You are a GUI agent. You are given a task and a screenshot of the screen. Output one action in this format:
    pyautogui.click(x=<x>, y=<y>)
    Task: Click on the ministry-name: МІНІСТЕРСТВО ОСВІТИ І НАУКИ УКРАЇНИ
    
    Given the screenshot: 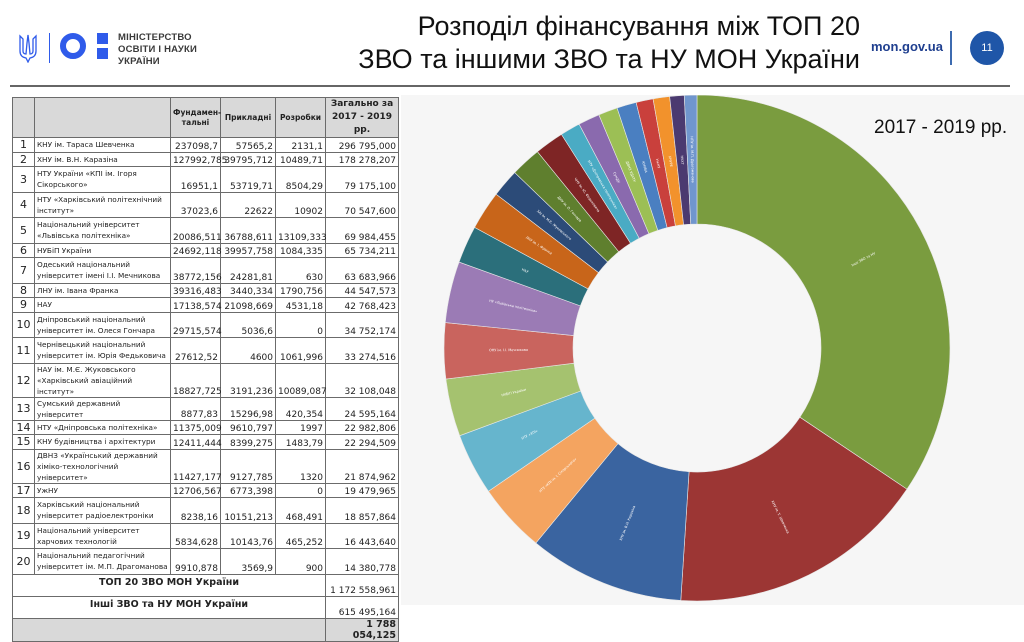 What is the action you would take?
    pyautogui.click(x=157, y=50)
    